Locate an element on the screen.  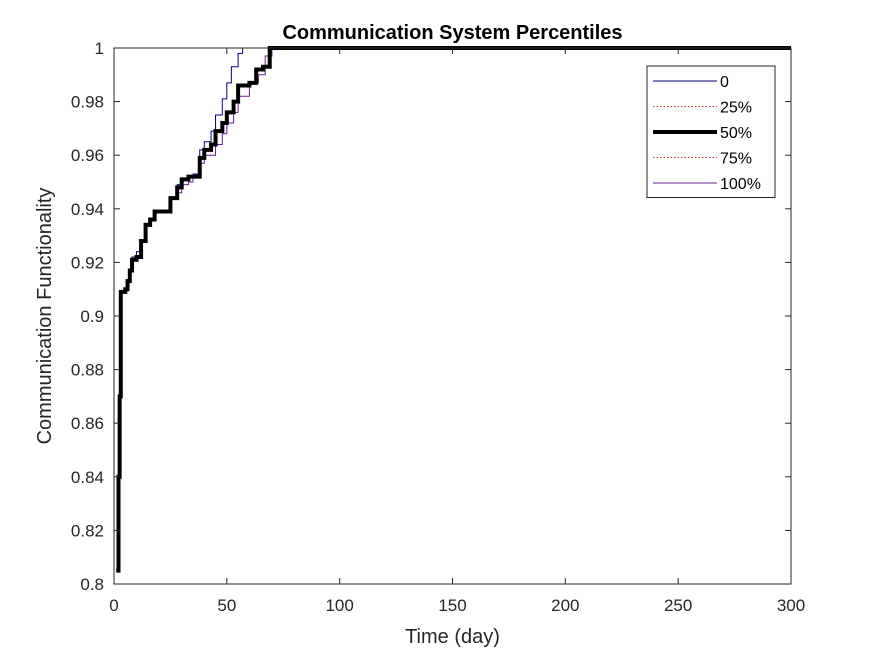
legend-label: 75% is located at coordinates (736, 159).